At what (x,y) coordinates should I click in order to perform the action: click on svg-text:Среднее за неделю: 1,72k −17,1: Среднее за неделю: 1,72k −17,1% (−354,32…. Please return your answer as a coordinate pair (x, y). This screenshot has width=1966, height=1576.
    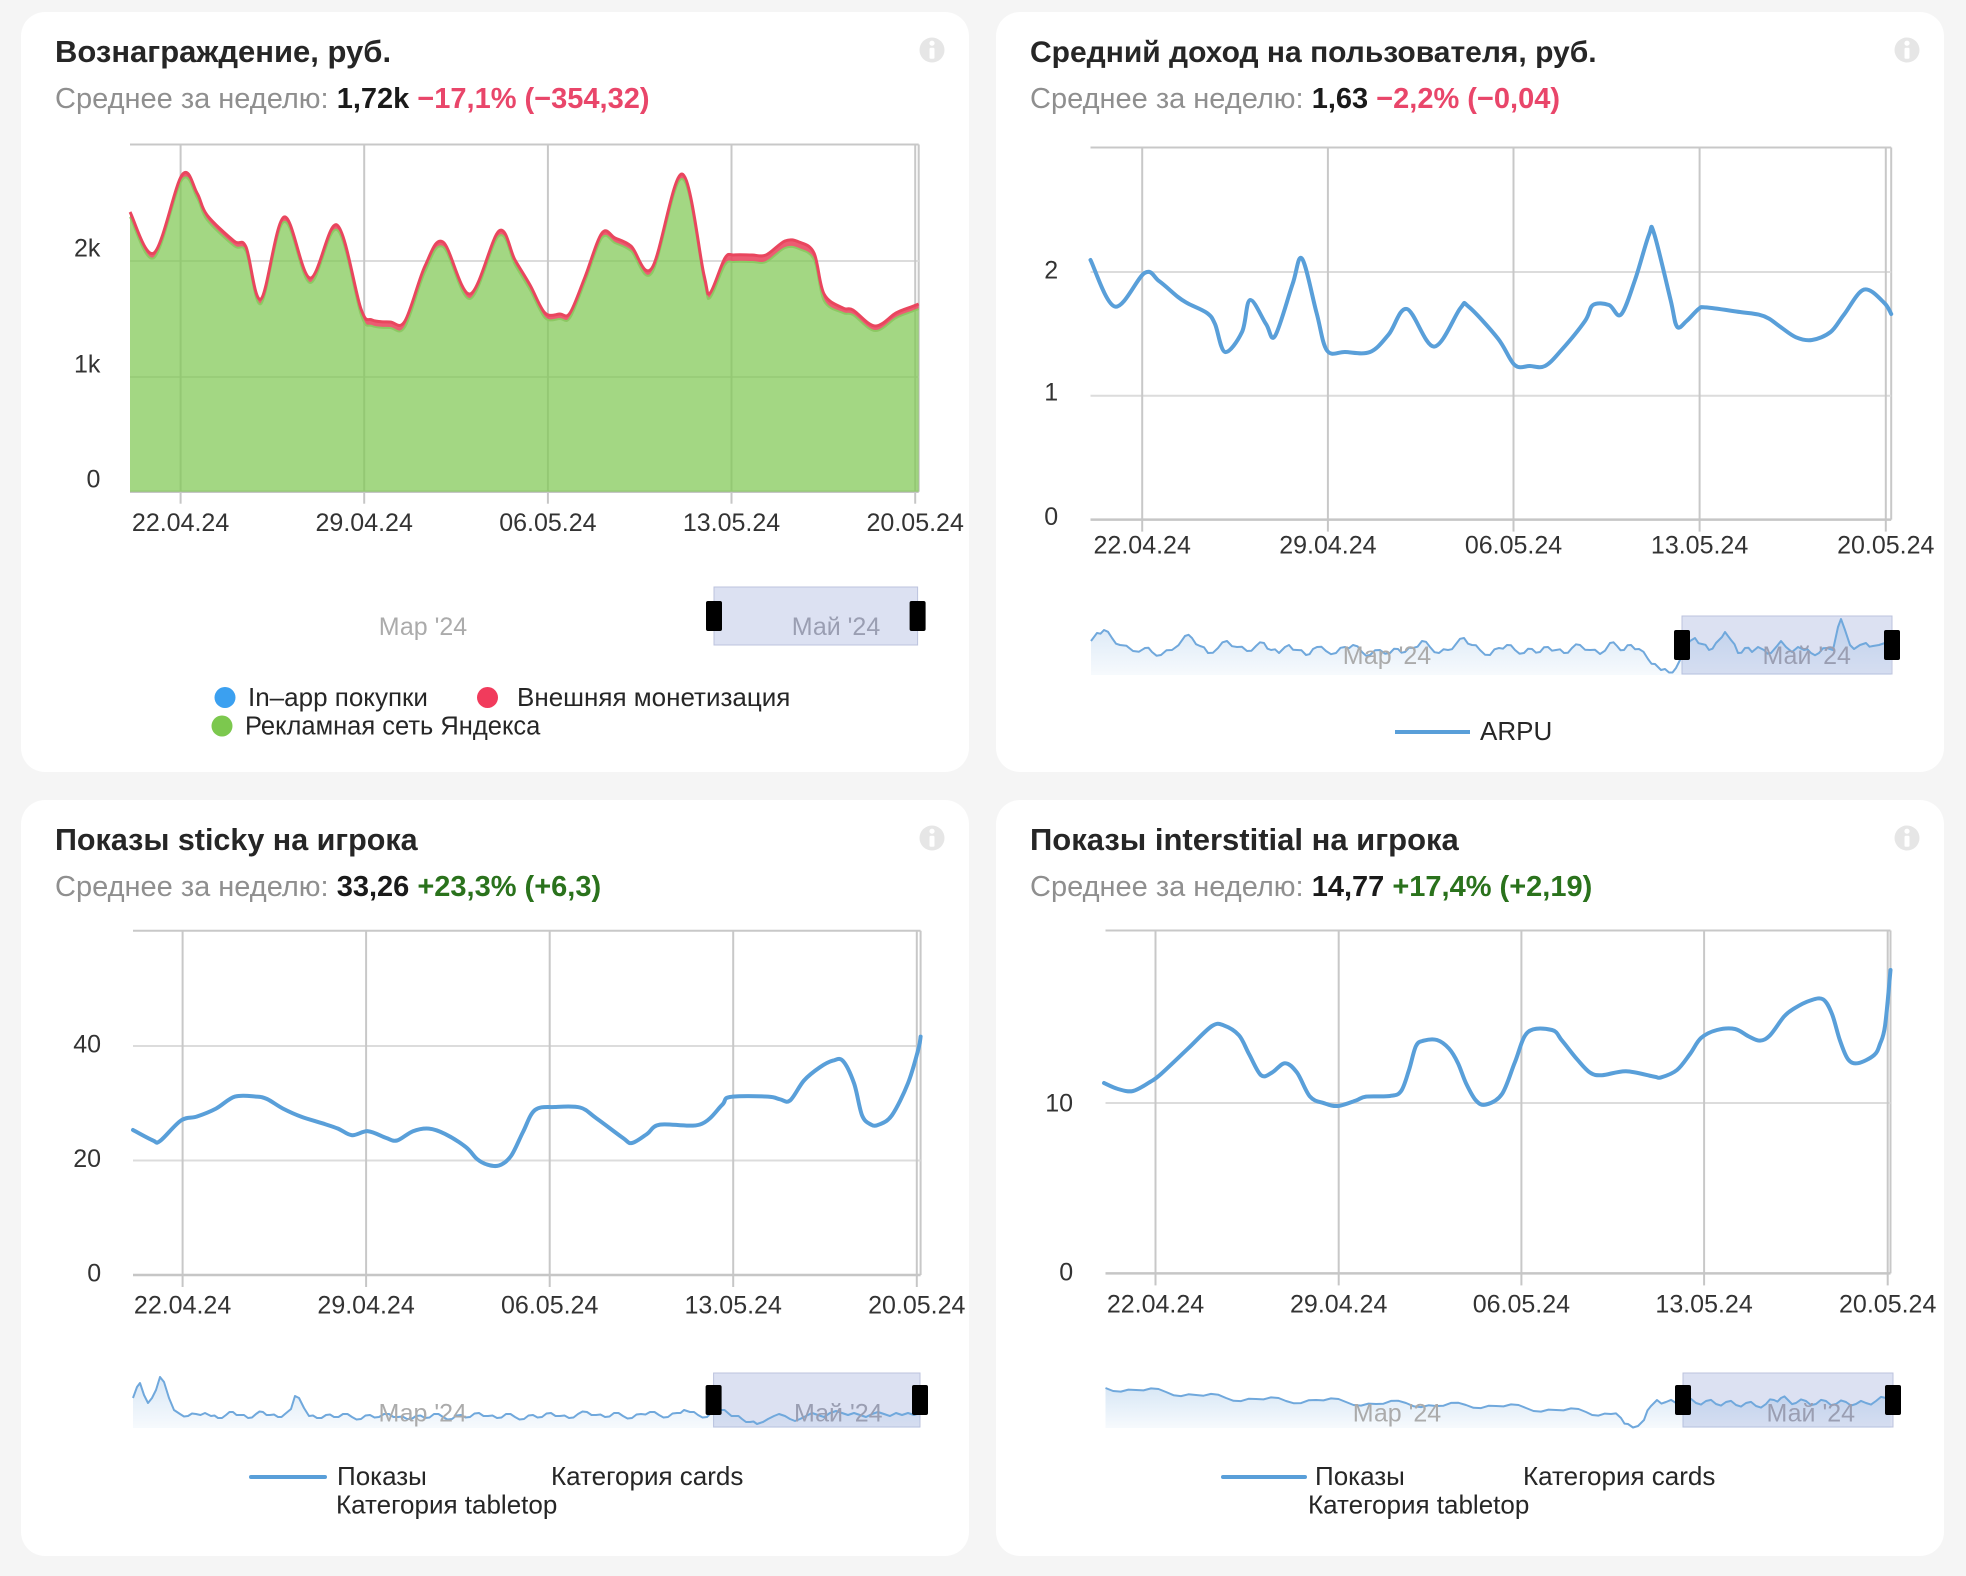
    Looking at the image, I should click on (352, 99).